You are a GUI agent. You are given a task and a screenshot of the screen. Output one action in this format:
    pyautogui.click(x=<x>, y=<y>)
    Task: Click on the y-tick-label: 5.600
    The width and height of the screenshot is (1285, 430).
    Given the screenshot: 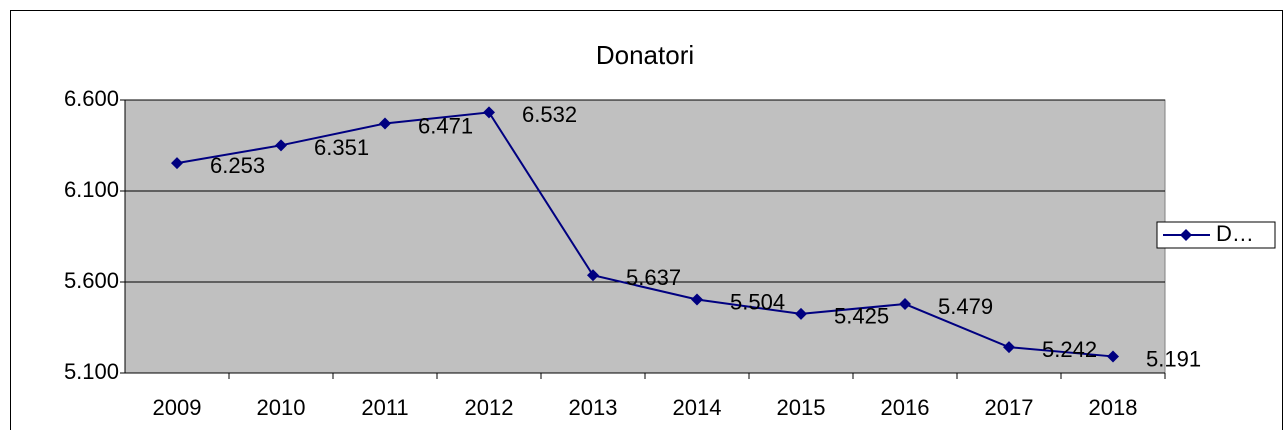 What is the action you would take?
    pyautogui.click(x=91, y=280)
    